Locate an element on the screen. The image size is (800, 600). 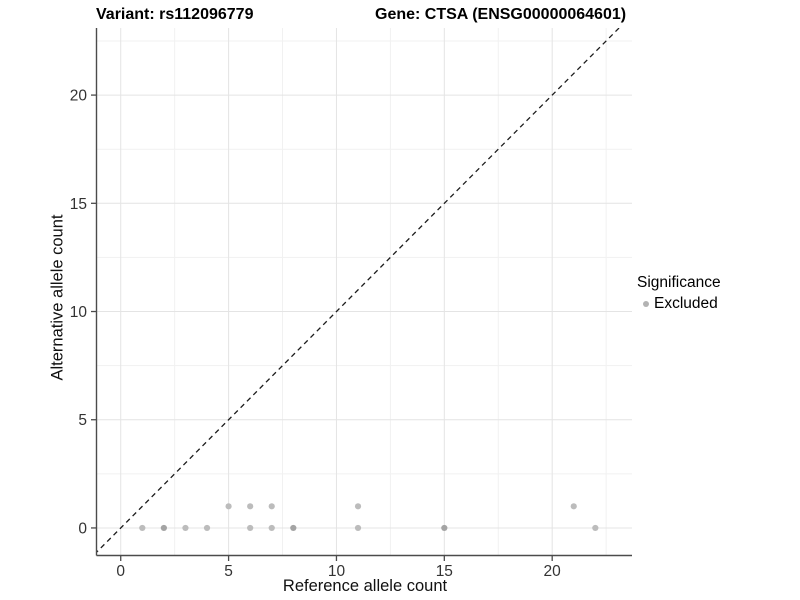
gene-title: Gene: CTSA (ENSG00000064601) is located at coordinates (501, 14).